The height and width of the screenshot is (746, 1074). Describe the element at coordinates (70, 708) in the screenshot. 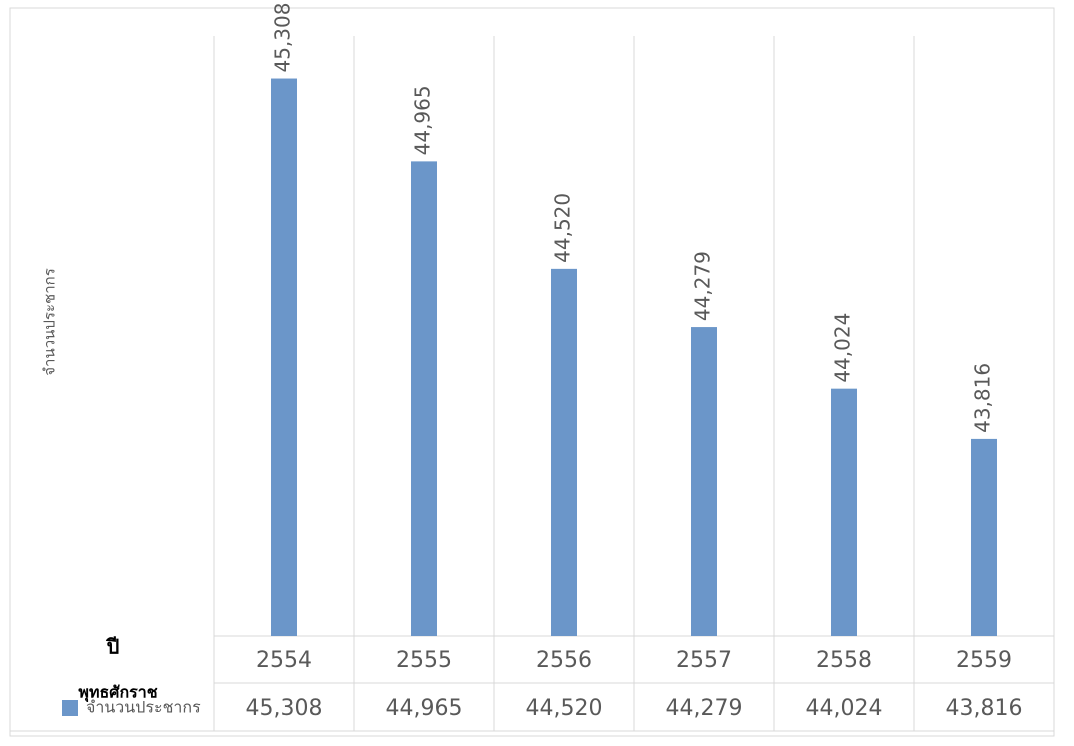

I see `legend-swatch` at that location.